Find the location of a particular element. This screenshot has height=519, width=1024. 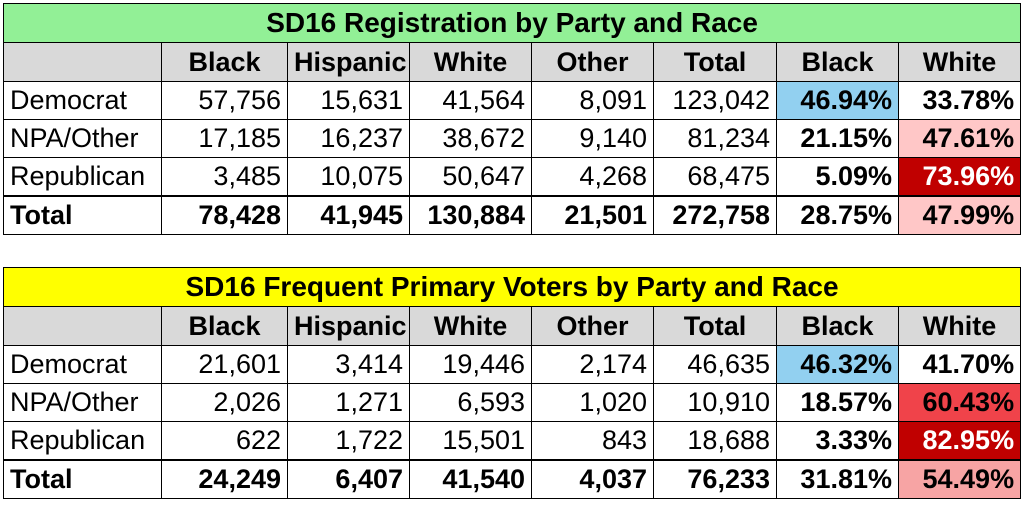

cell-hispanic: 6,407 is located at coordinates (348, 479).